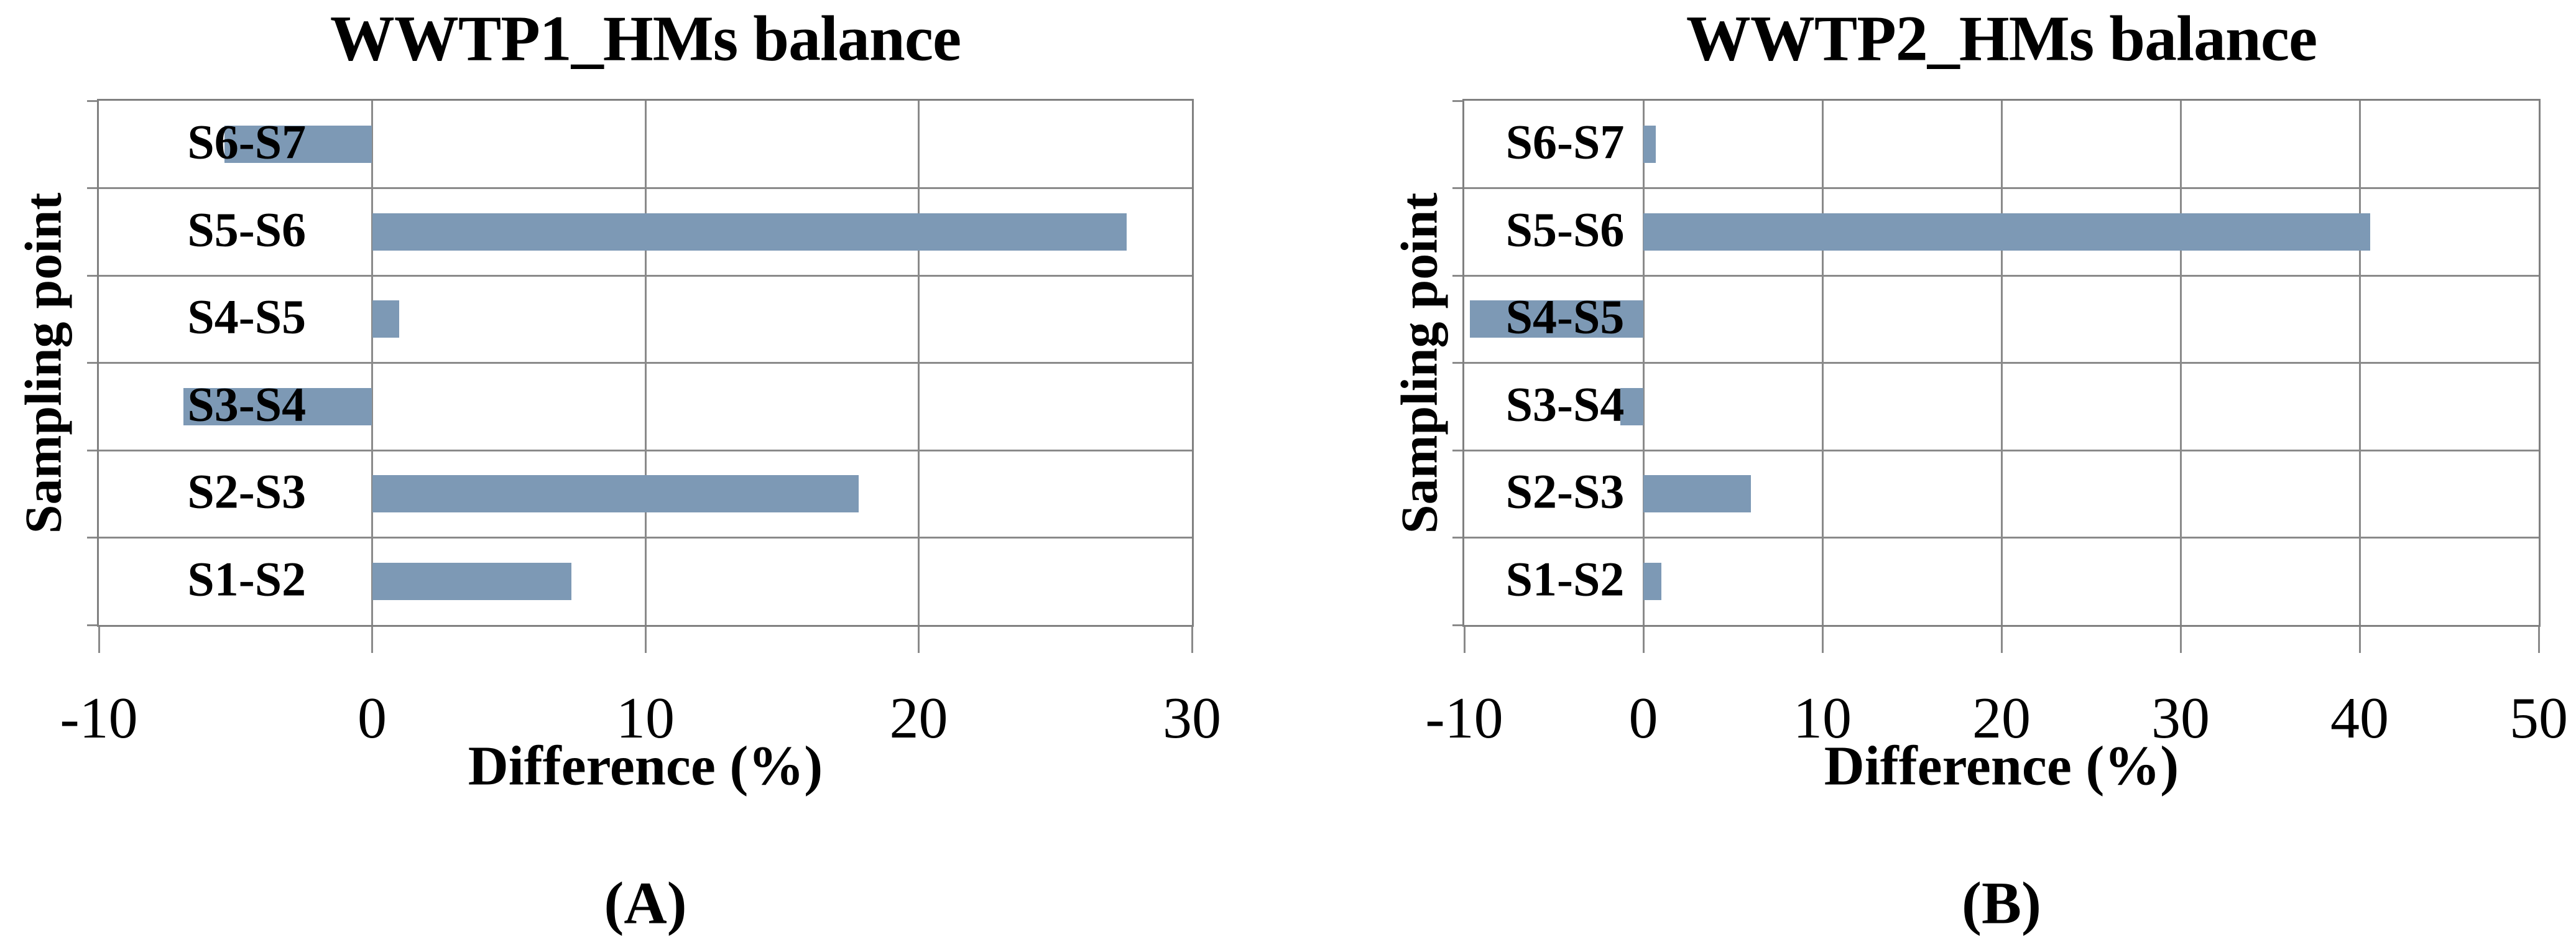 Image resolution: width=2576 pixels, height=939 pixels. Describe the element at coordinates (2001, 903) in the screenshot. I see `panel-caption: (B)` at that location.